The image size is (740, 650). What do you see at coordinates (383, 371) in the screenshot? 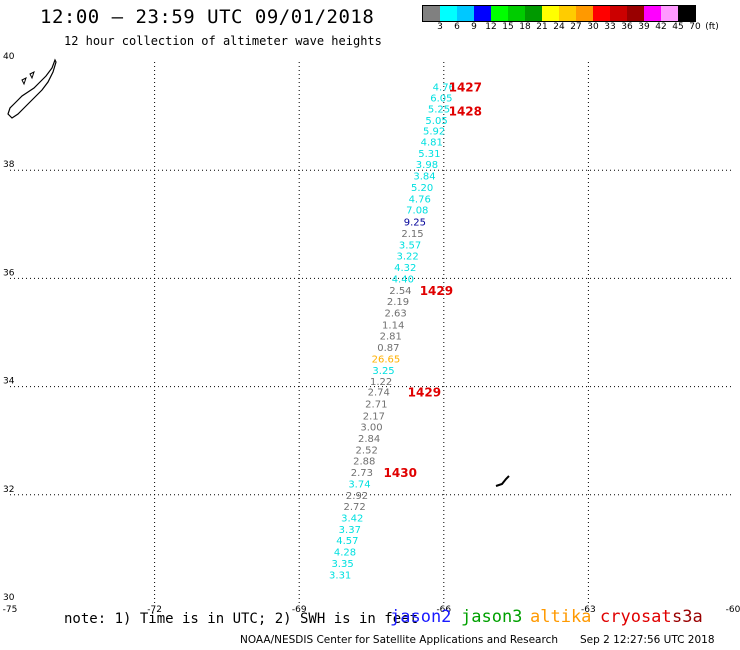
I see `wave-height-value: 3.25` at bounding box center [383, 371].